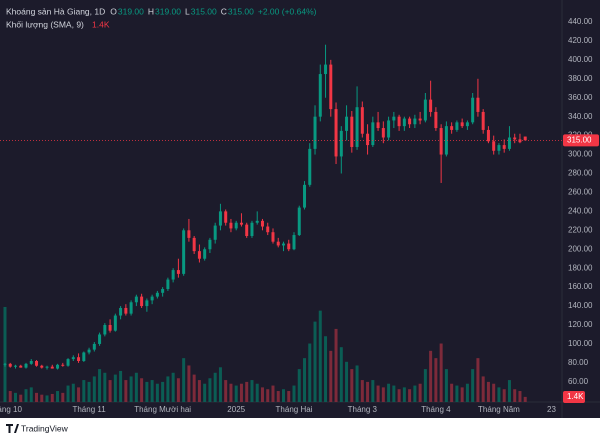  I want to click on y-tick-label: 300.00, so click(580, 154).